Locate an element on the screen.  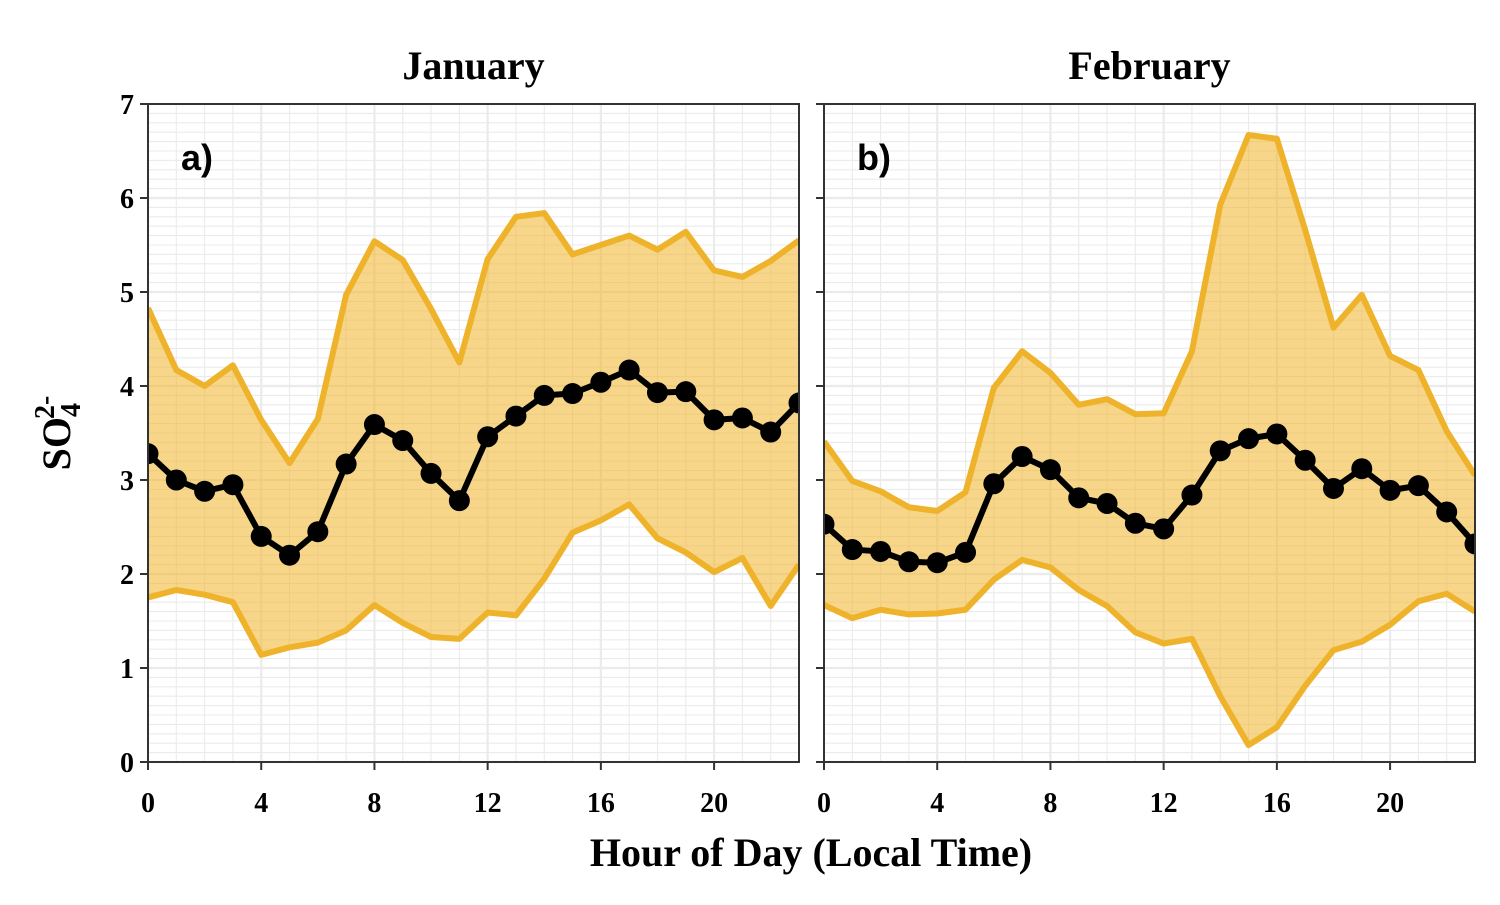
y-tick-label: 3 is located at coordinates (127, 481).